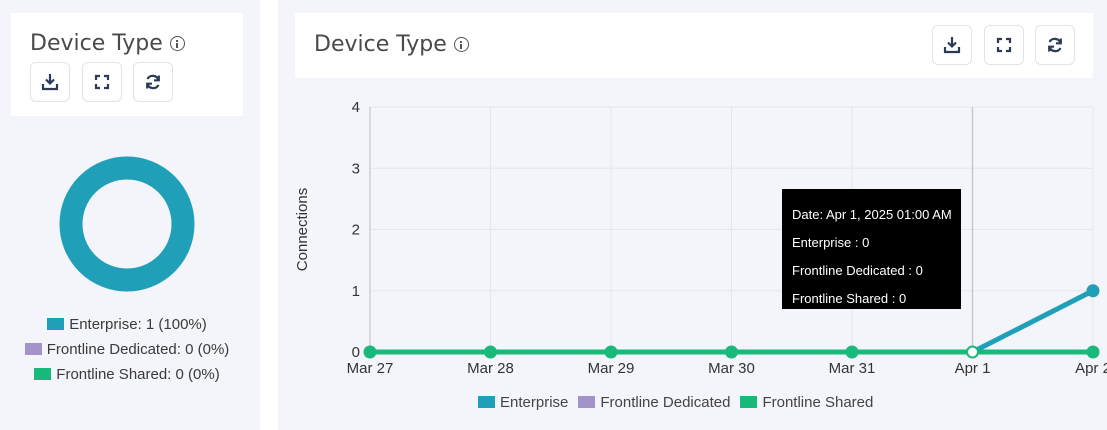  What do you see at coordinates (1093, 291) in the screenshot?
I see `series-point-enterprise` at bounding box center [1093, 291].